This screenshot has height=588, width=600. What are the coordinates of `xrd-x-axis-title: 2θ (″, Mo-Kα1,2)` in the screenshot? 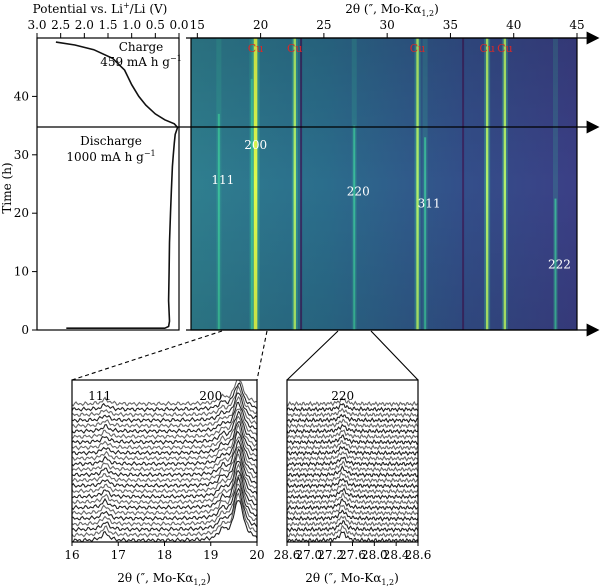 It's located at (392, 10).